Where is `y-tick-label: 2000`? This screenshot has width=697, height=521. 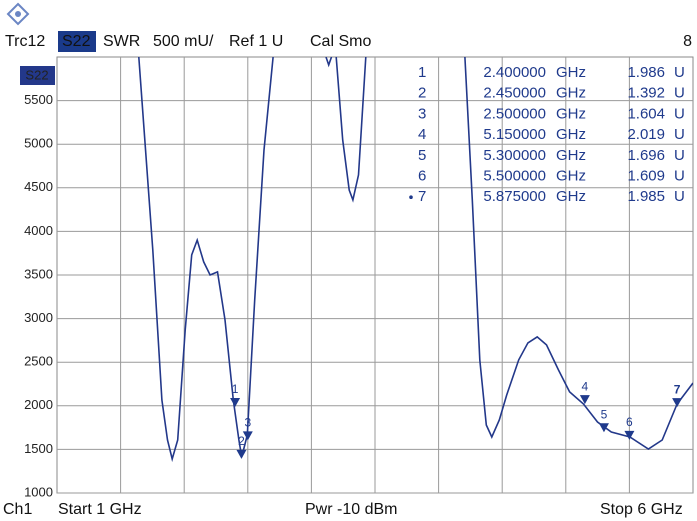
y-tick-label: 2000 is located at coordinates (38, 404).